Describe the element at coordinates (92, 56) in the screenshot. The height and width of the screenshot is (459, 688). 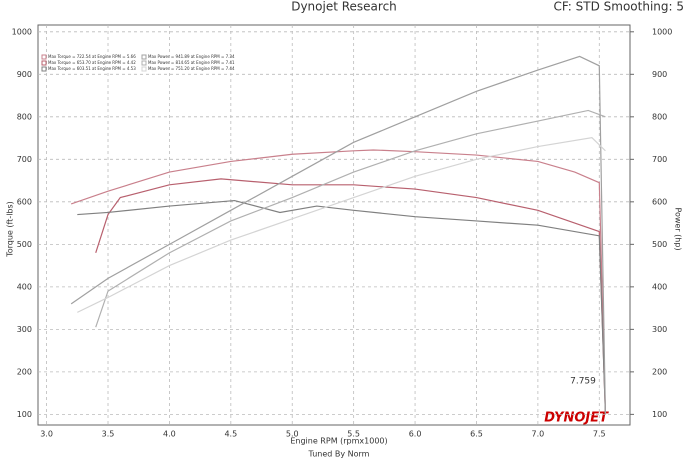
I see `legend-entry: Max Torque = 722.54 at Engine RPM = 5.66` at that location.